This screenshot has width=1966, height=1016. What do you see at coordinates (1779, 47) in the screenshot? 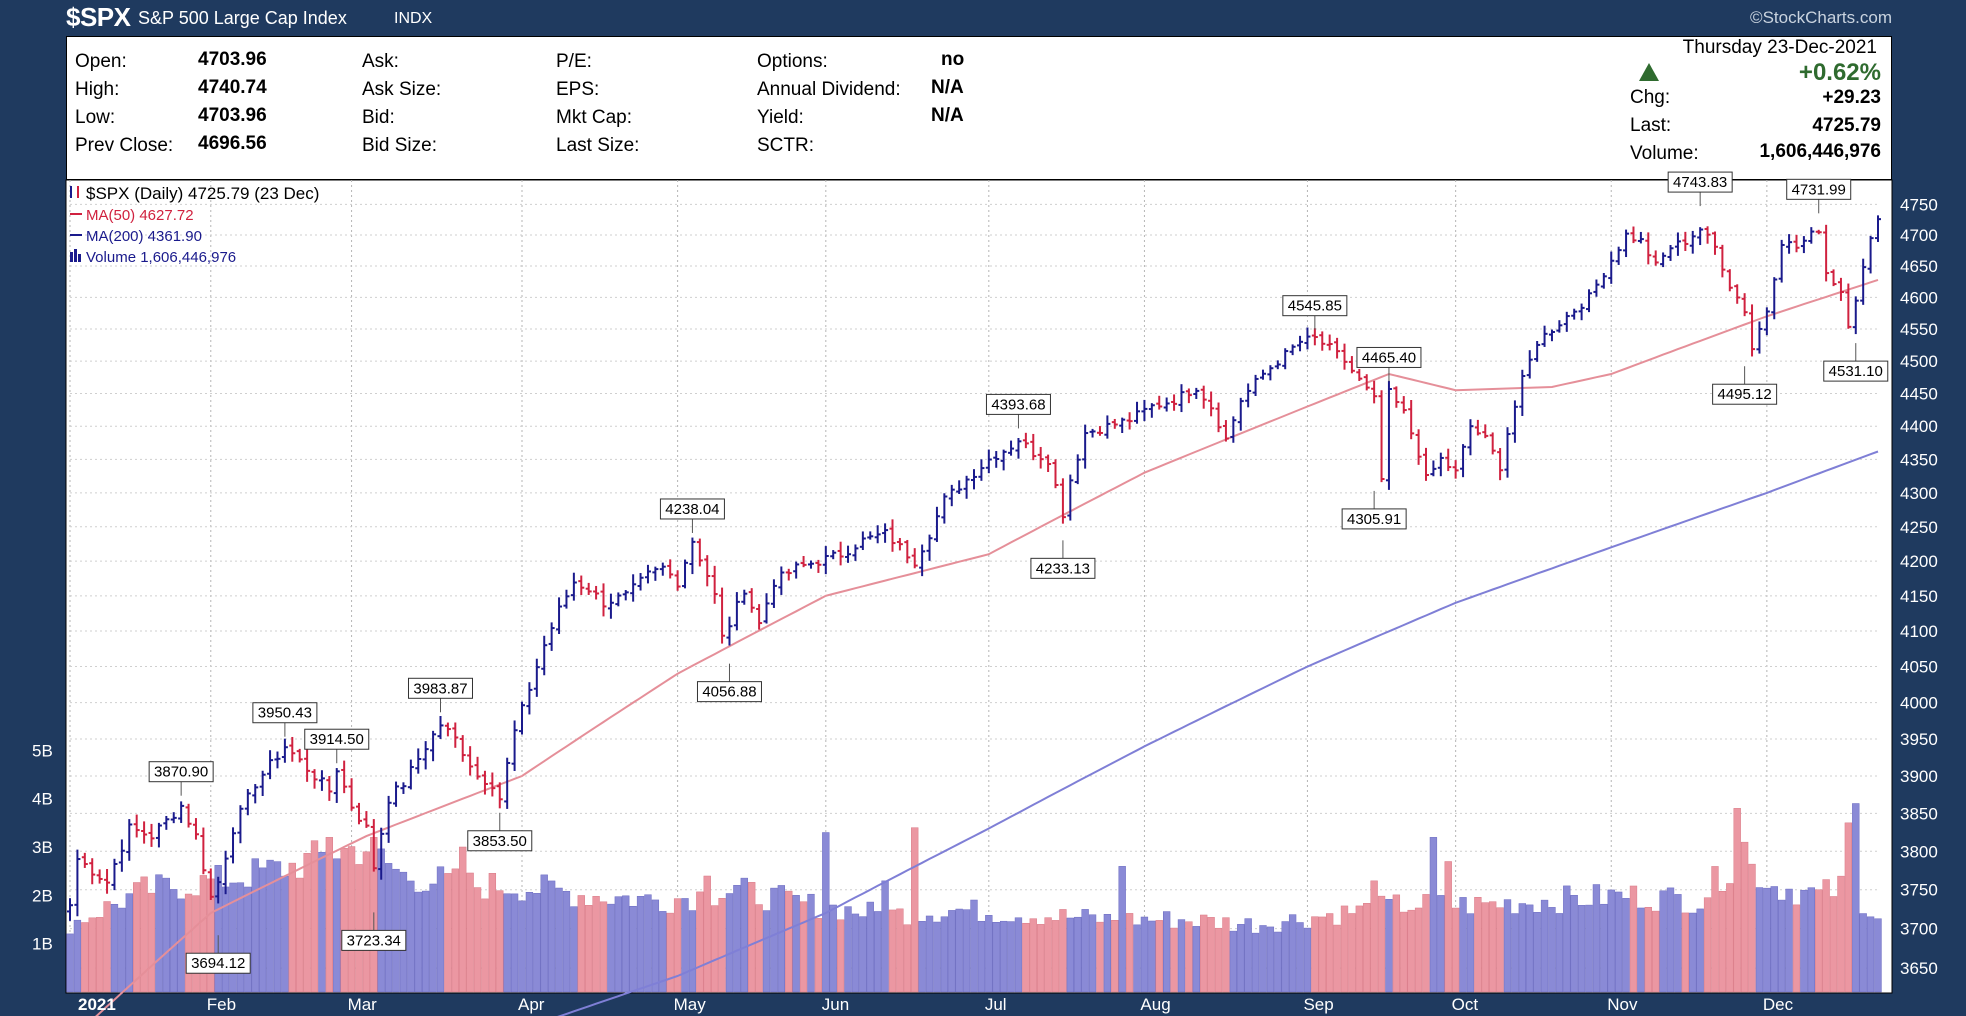
I see `quote-date: Thursday 23-Dec-2021` at bounding box center [1779, 47].